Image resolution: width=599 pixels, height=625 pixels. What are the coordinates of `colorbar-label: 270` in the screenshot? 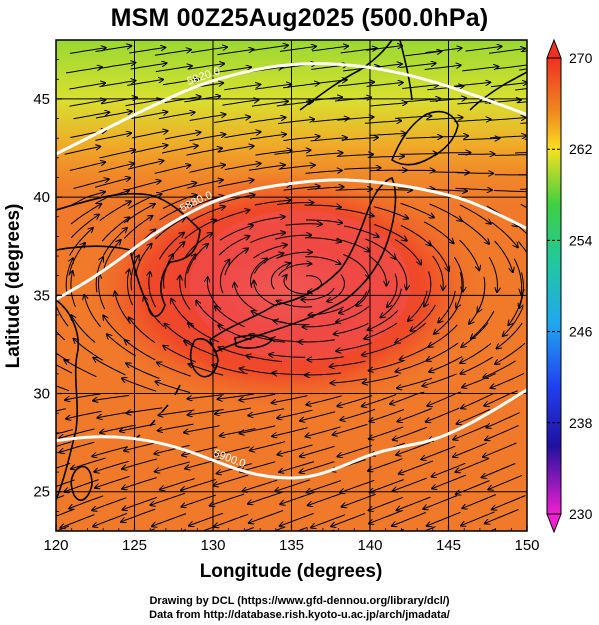 It's located at (581, 58).